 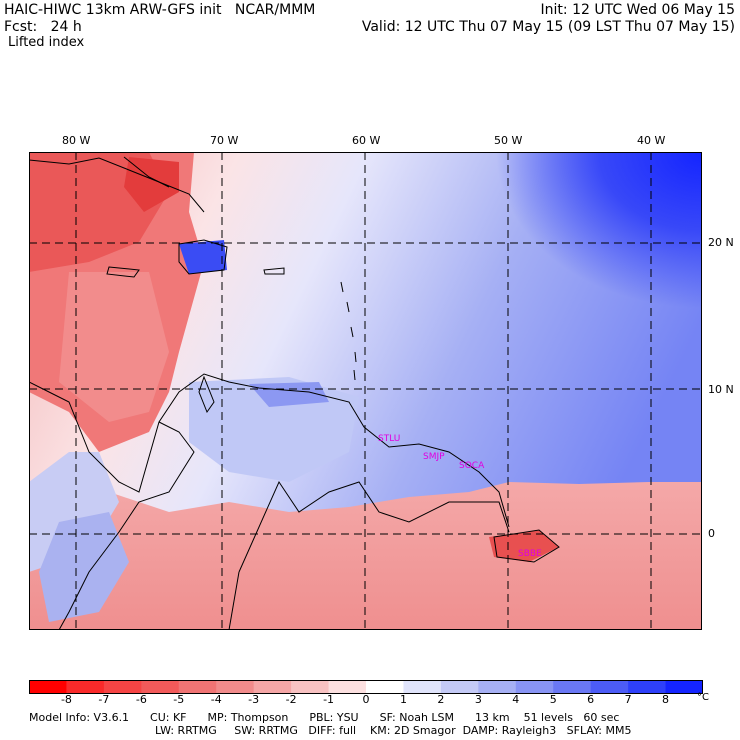 I want to click on lon-label-80w: 80 W, so click(x=76, y=140).